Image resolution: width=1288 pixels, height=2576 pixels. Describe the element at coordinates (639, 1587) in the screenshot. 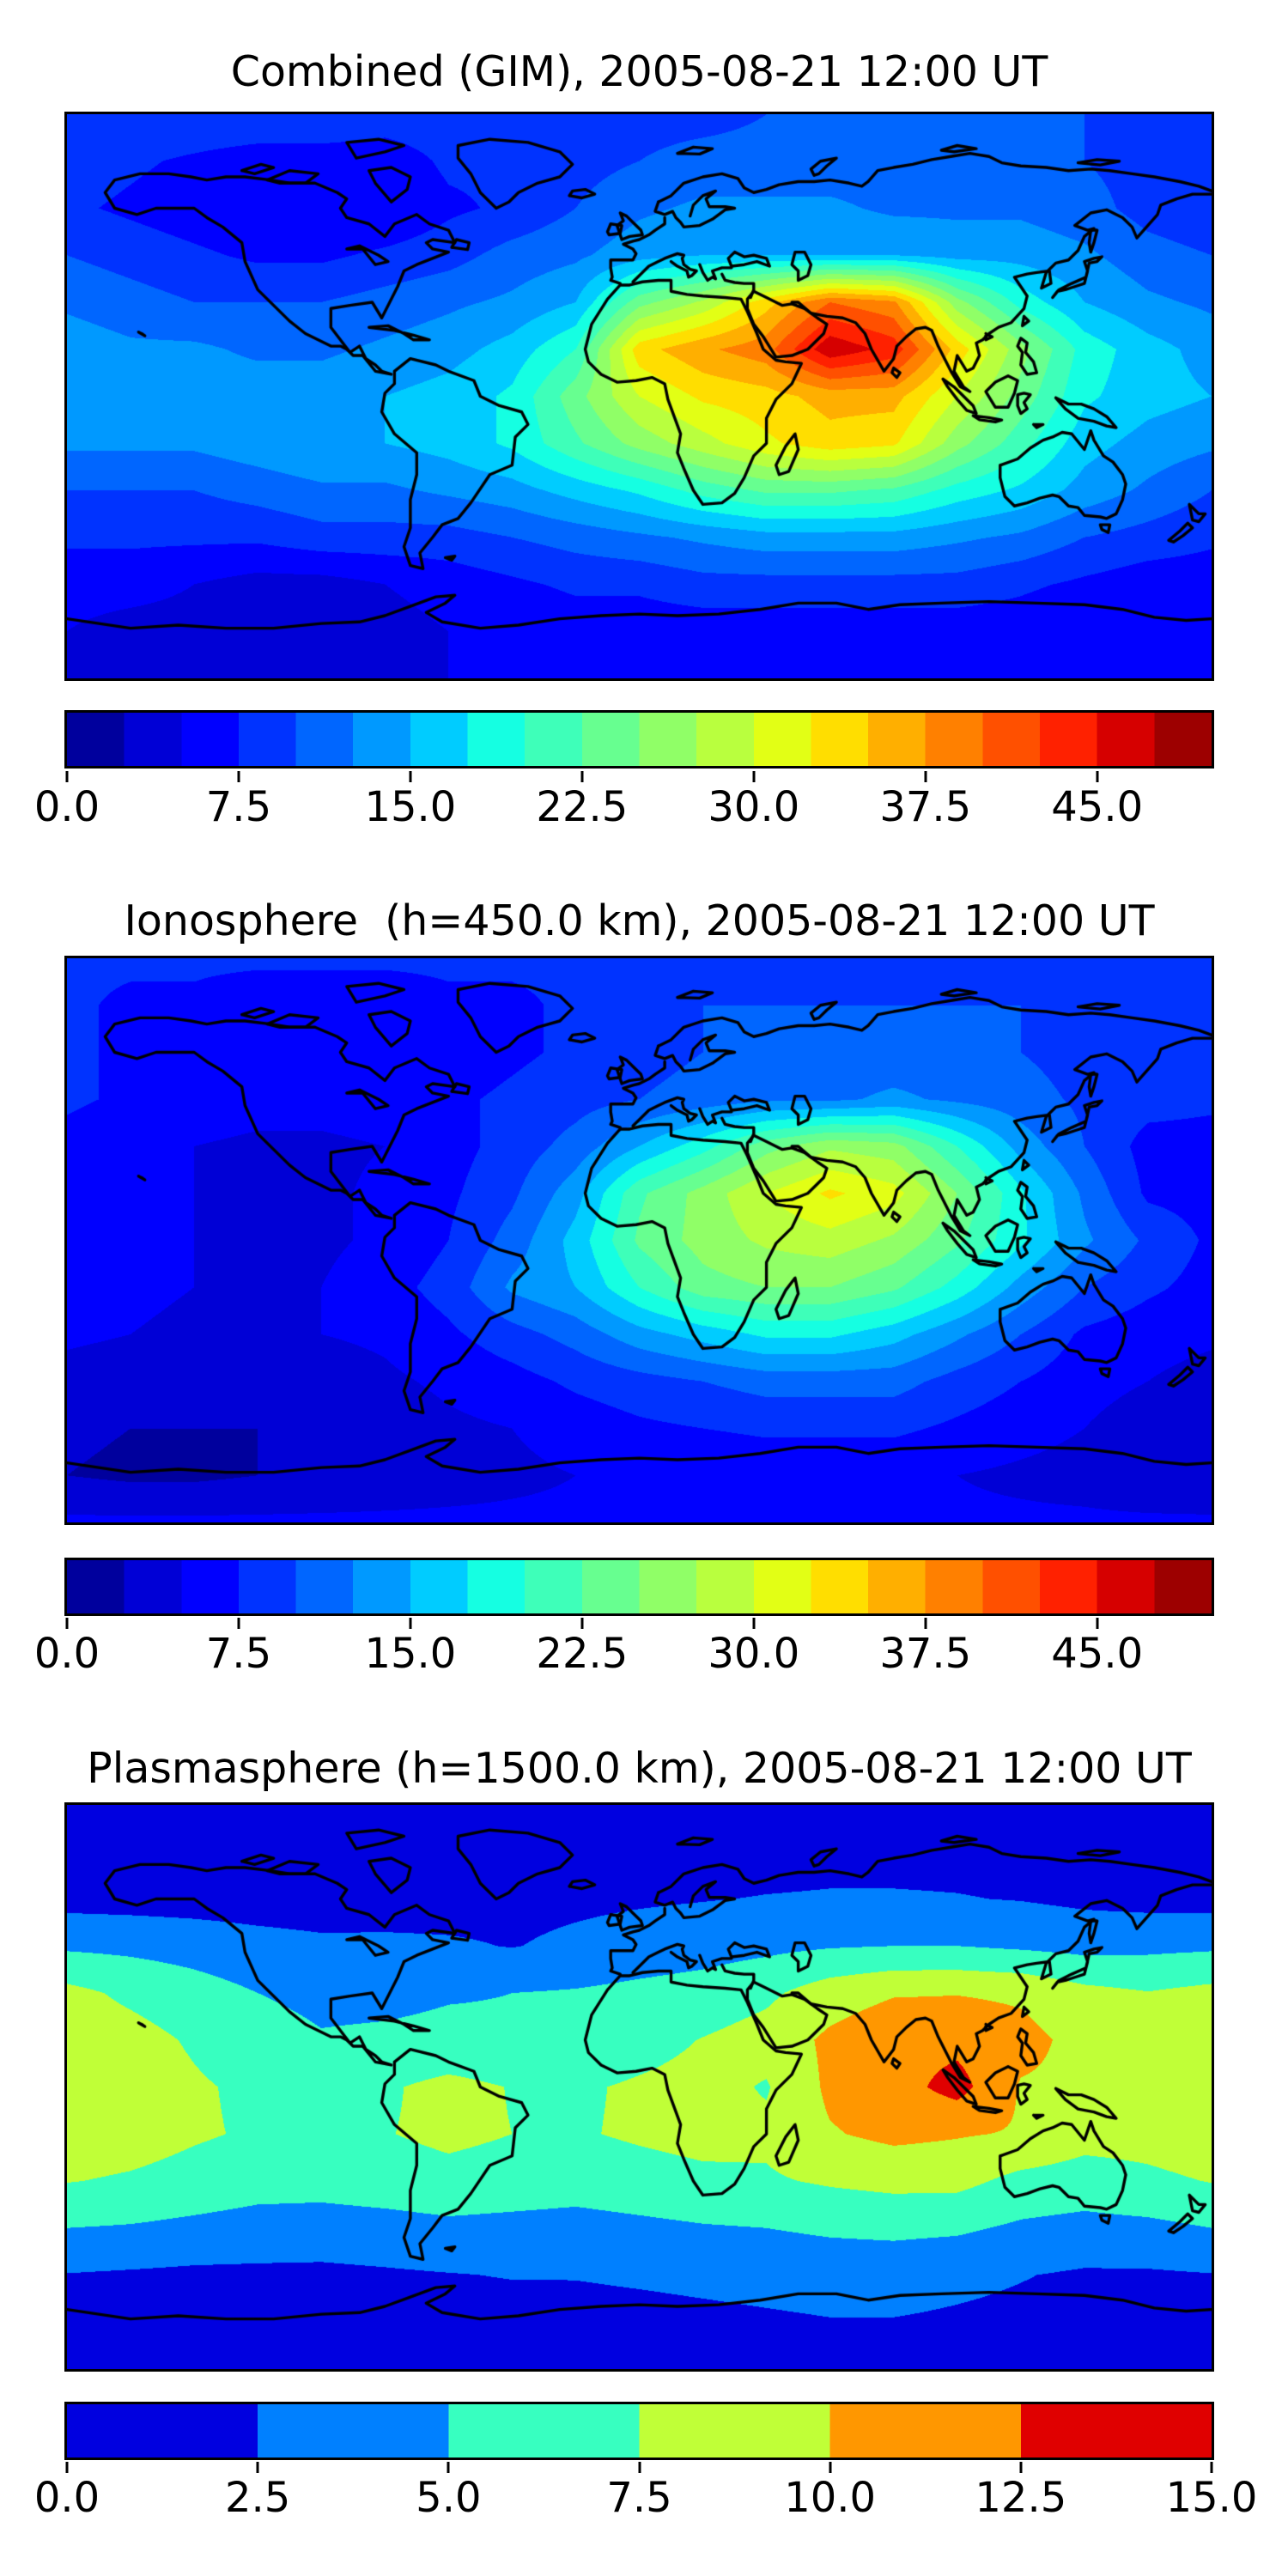

I see `colorbar-ionosphere` at that location.